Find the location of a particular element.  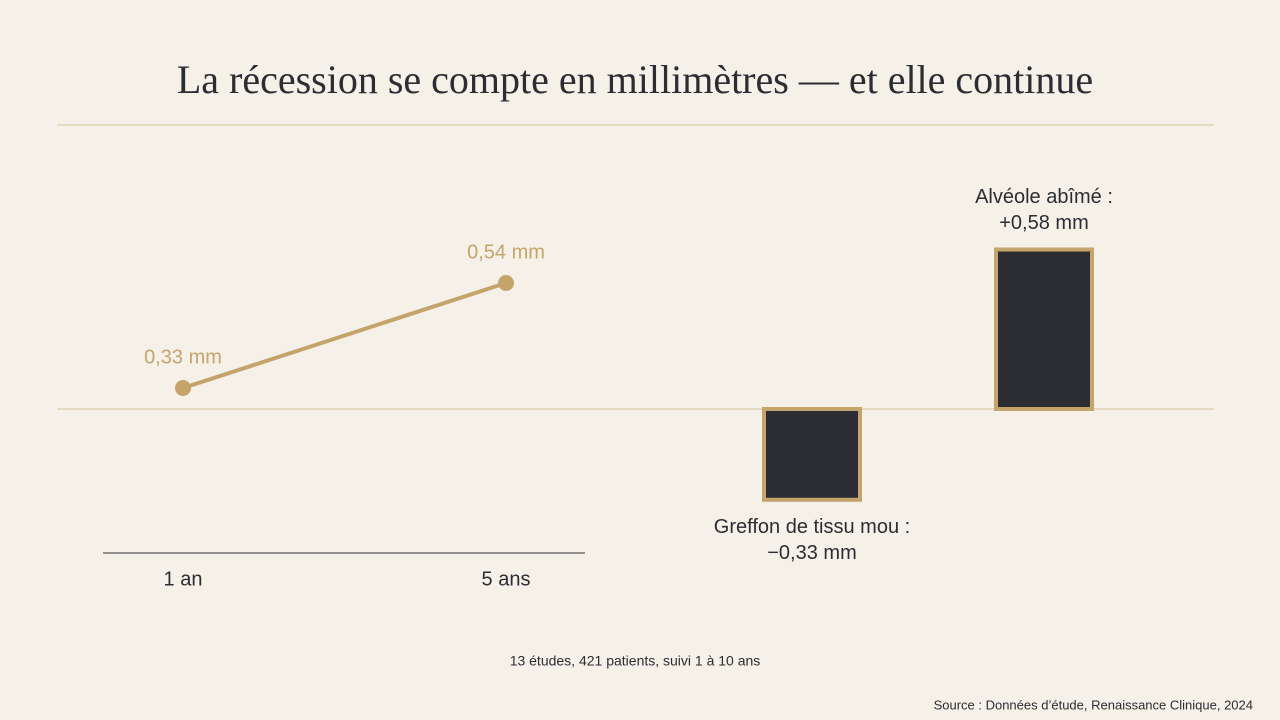

category-label: Greffon de tissu mou : is located at coordinates (812, 527).